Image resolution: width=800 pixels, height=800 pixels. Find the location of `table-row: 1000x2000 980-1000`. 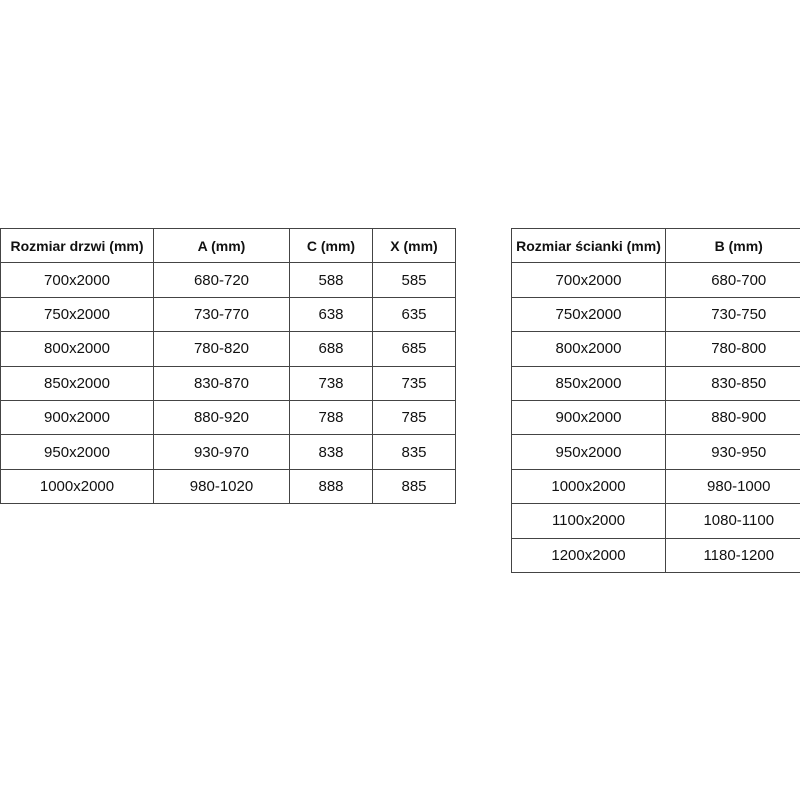

table-row: 1000x2000 980-1000 is located at coordinates (655, 486).